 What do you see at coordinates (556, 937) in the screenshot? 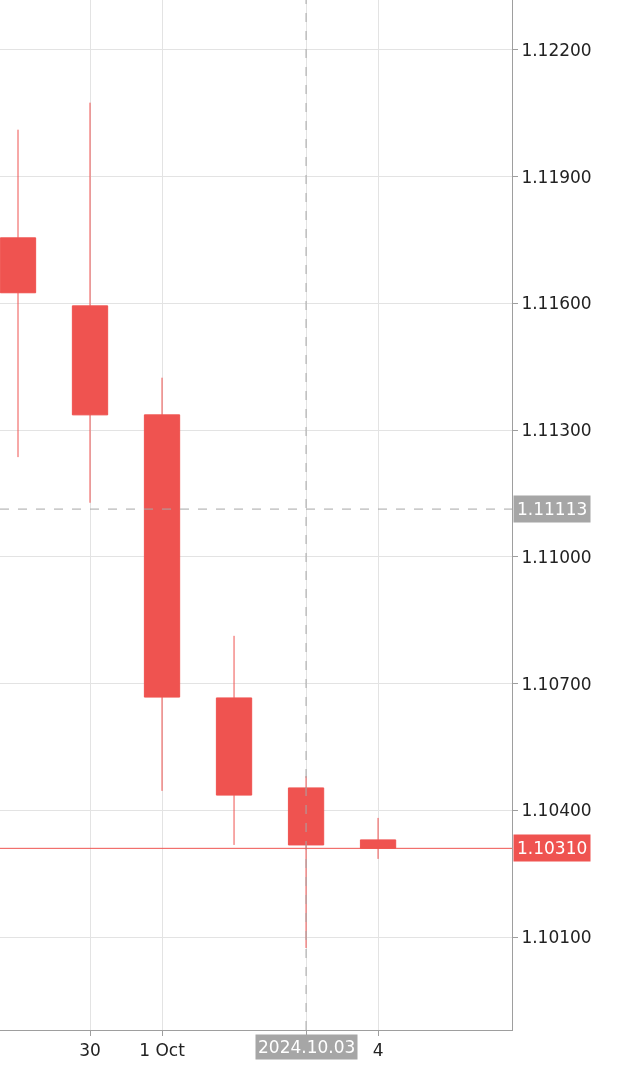
I see `y-tick-label: 1.10100` at bounding box center [556, 937].